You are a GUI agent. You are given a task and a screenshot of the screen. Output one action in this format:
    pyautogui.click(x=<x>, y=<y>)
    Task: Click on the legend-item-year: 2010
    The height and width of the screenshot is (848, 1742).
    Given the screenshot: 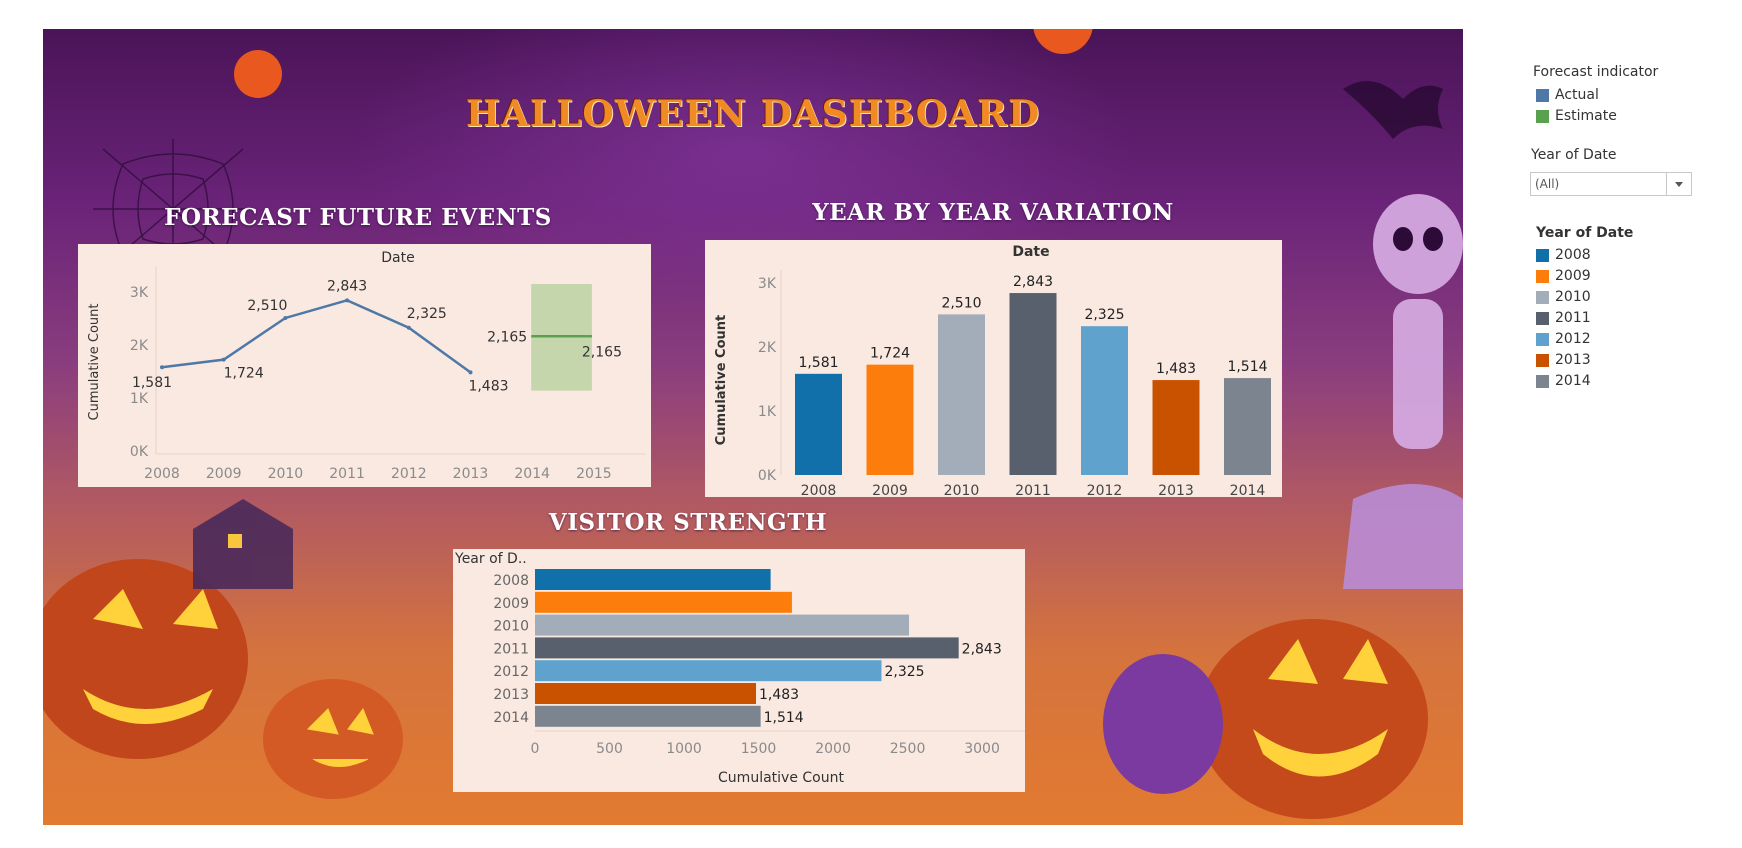 What is the action you would take?
    pyautogui.click(x=1563, y=297)
    